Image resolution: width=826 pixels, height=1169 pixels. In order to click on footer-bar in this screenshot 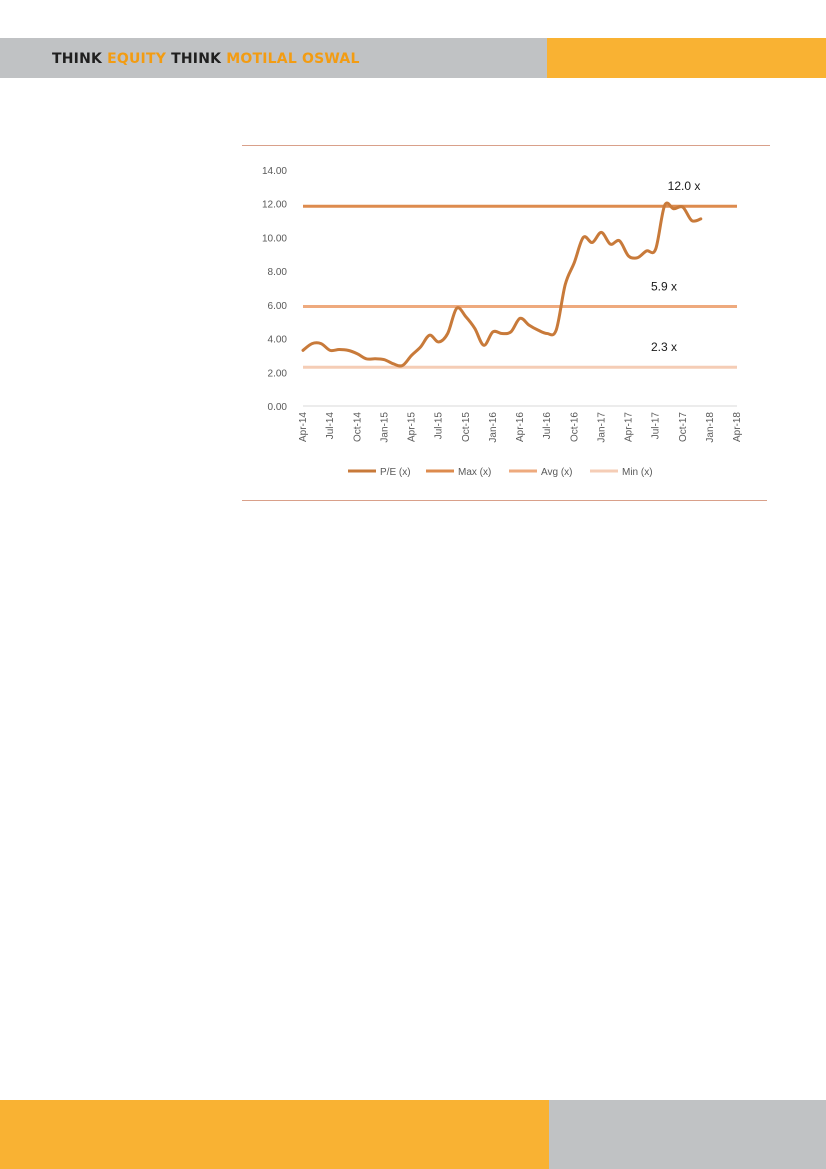, I will do `click(687, 1134)`.